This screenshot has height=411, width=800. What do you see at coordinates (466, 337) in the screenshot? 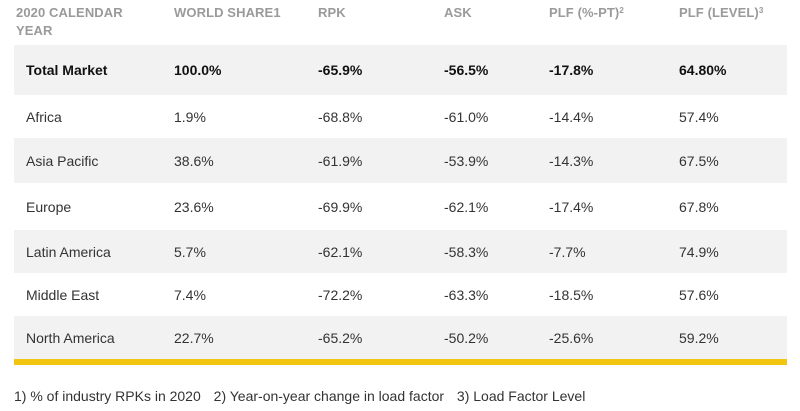
I see `ask-cell: -50.2%` at bounding box center [466, 337].